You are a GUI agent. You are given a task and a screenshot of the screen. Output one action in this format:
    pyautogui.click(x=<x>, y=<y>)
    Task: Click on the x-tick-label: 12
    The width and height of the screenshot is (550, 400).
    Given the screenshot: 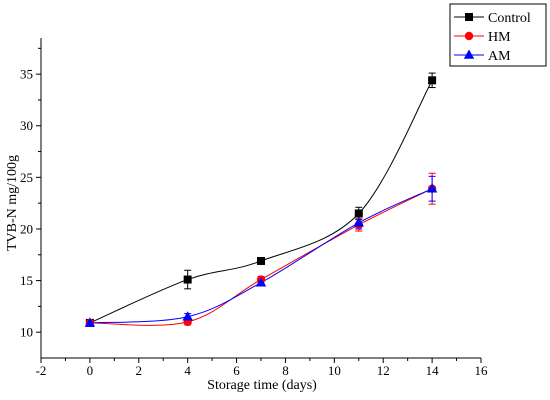 What is the action you would take?
    pyautogui.click(x=383, y=370)
    